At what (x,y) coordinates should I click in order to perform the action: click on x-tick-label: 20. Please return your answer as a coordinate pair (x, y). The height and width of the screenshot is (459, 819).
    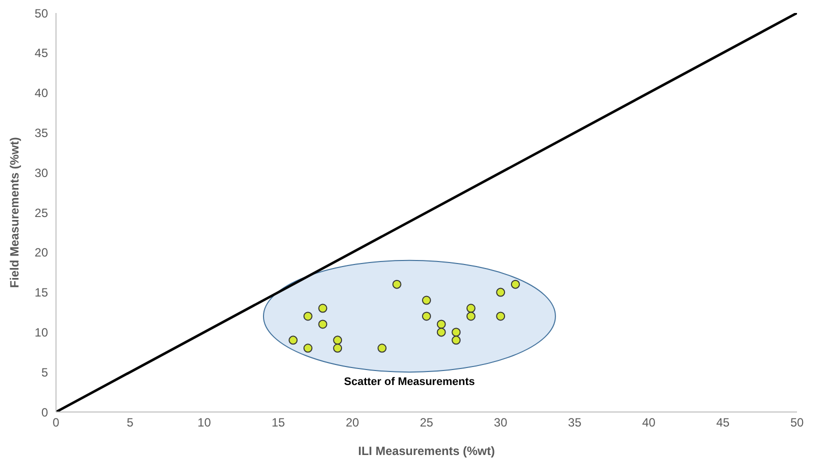
    Looking at the image, I should click on (353, 423).